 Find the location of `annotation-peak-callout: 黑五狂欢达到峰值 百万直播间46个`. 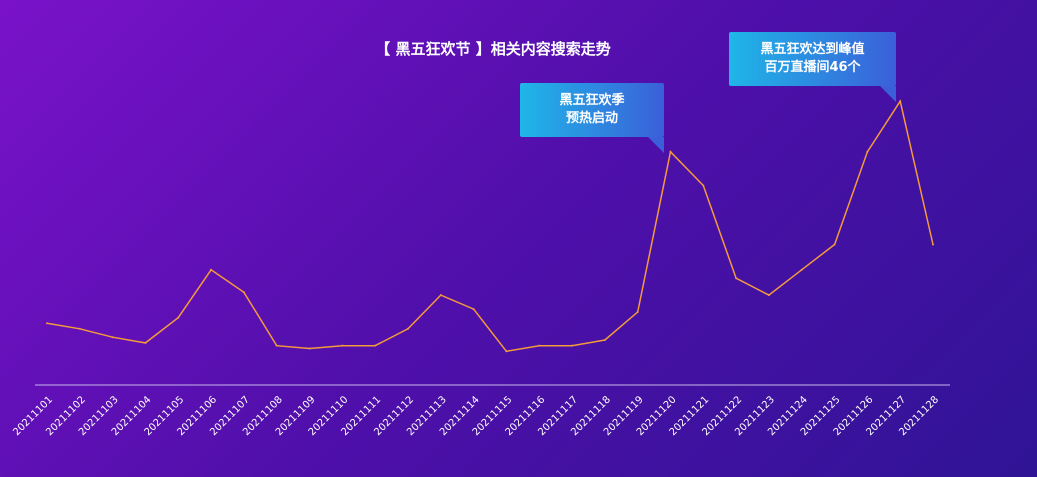

annotation-peak-callout: 黑五狂欢达到峰值 百万直播间46个 is located at coordinates (812, 67).